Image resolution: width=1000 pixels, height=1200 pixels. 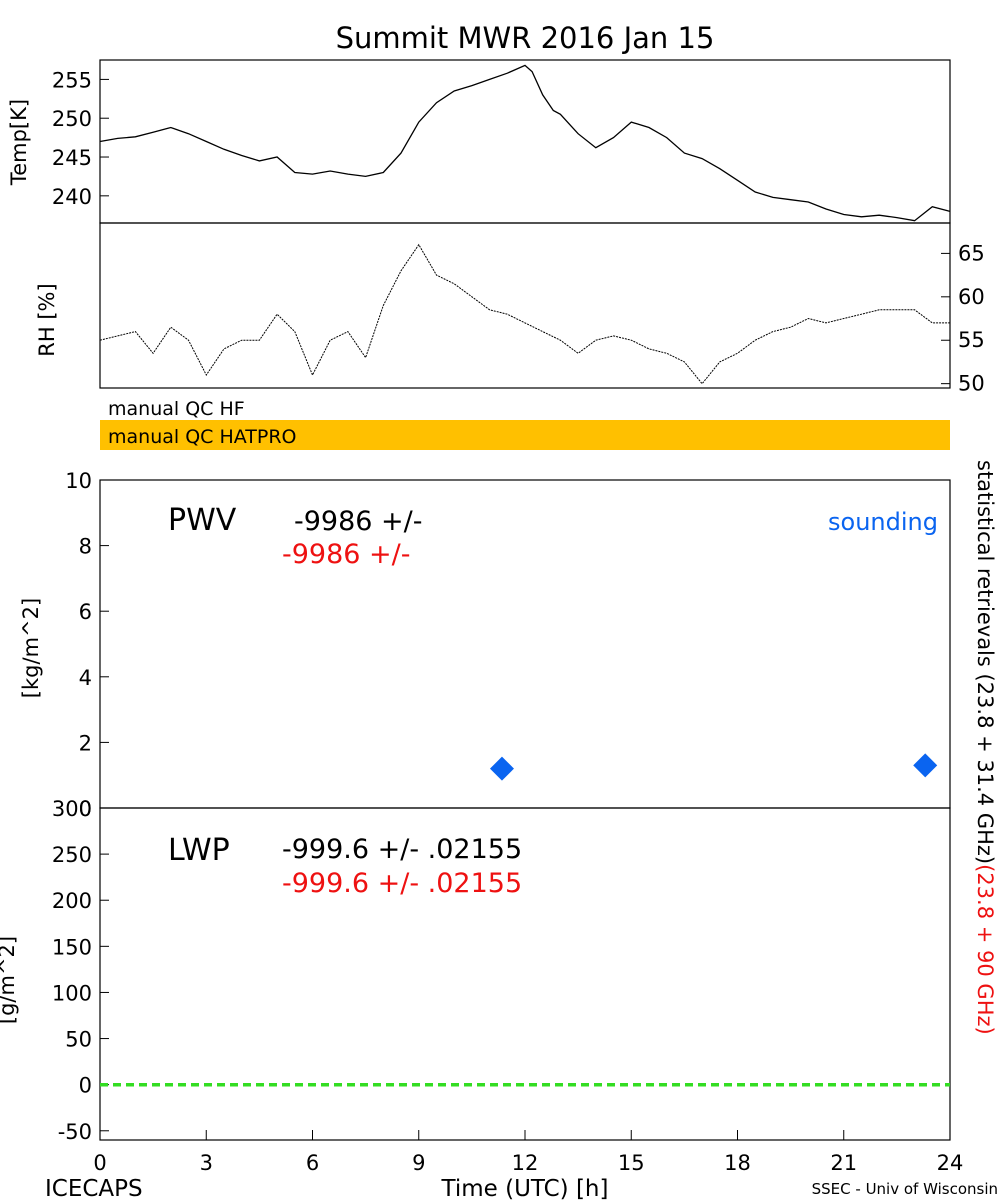 I want to click on rh-panel: RH [%] 50 55 60 65, so click(x=510, y=309).